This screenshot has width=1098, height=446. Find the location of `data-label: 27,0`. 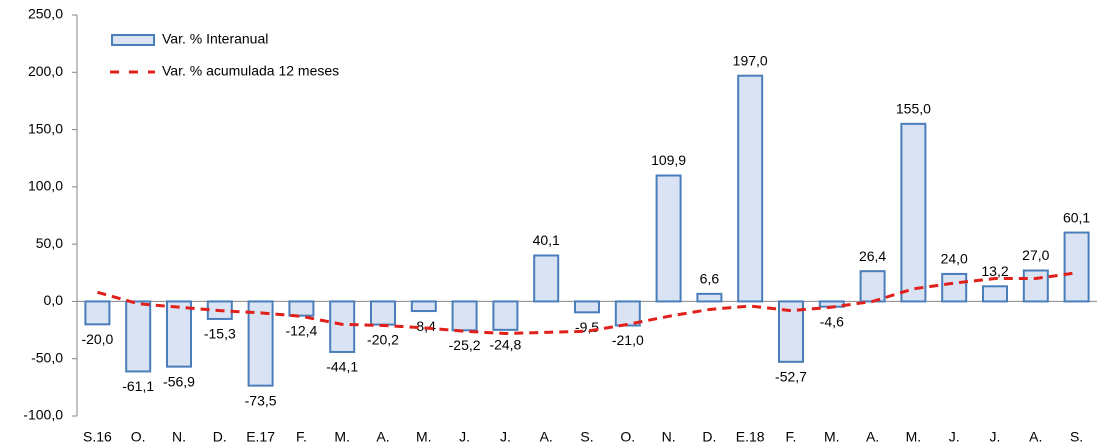

data-label: 27,0 is located at coordinates (1035, 255).